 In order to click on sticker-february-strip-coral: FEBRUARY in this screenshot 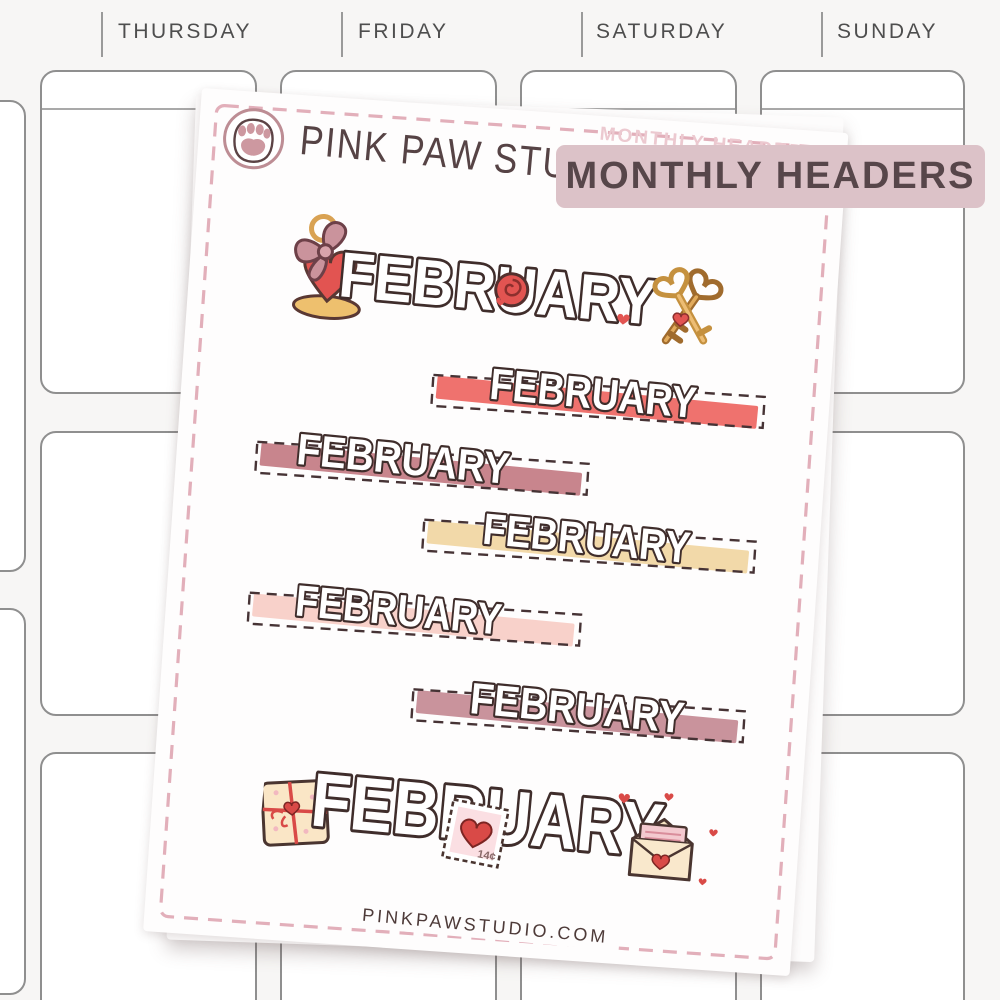, I will do `click(598, 394)`.